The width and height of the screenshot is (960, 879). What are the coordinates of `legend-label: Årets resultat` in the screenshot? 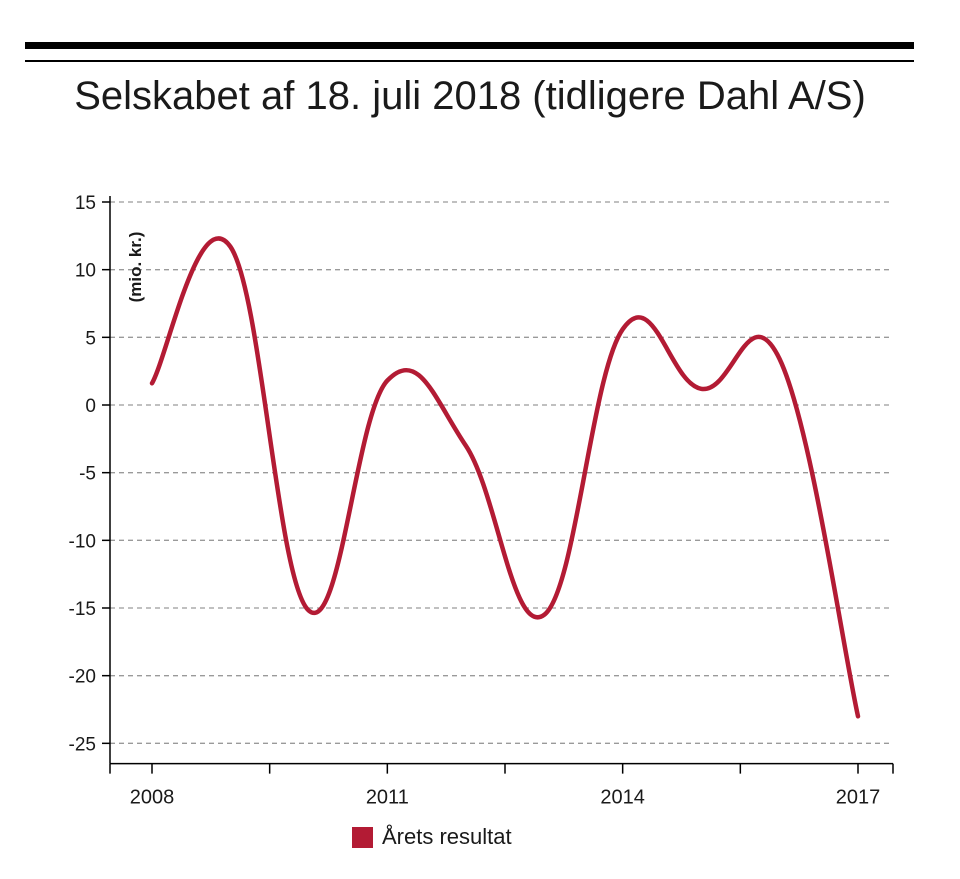 It's located at (447, 836).